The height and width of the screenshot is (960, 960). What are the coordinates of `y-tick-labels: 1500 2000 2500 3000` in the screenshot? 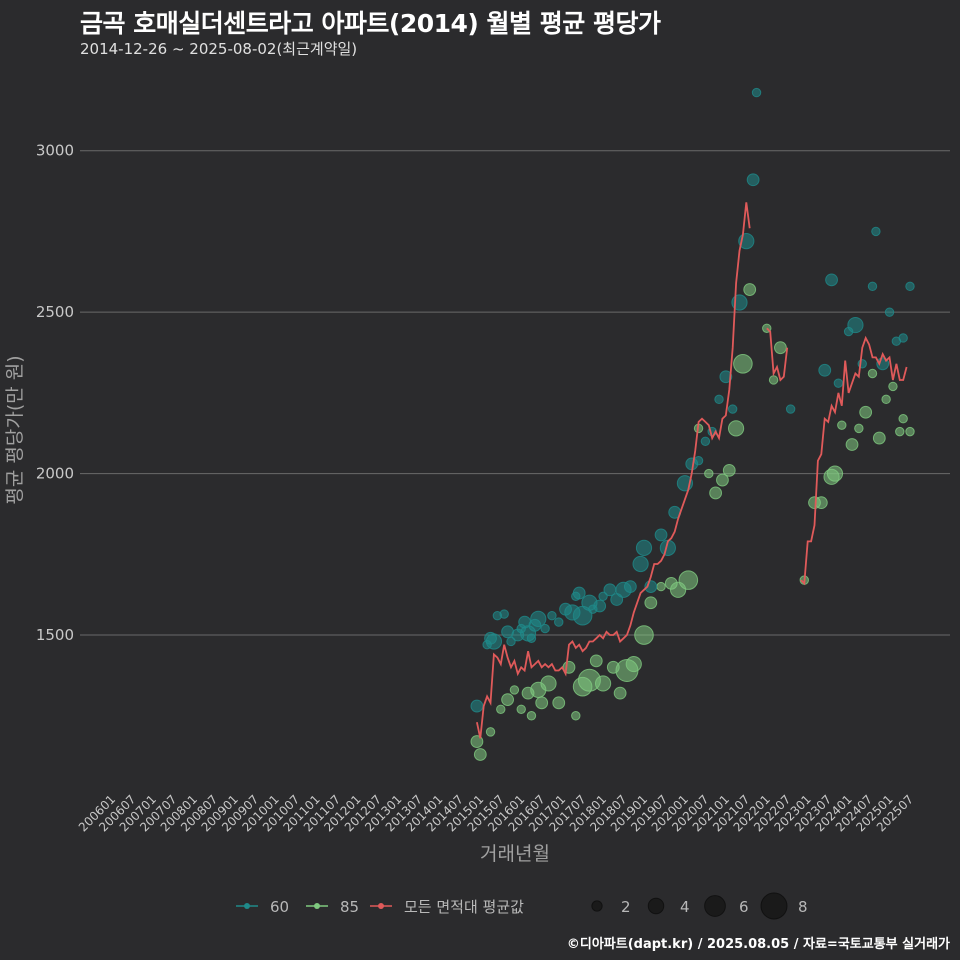 It's located at (55, 393).